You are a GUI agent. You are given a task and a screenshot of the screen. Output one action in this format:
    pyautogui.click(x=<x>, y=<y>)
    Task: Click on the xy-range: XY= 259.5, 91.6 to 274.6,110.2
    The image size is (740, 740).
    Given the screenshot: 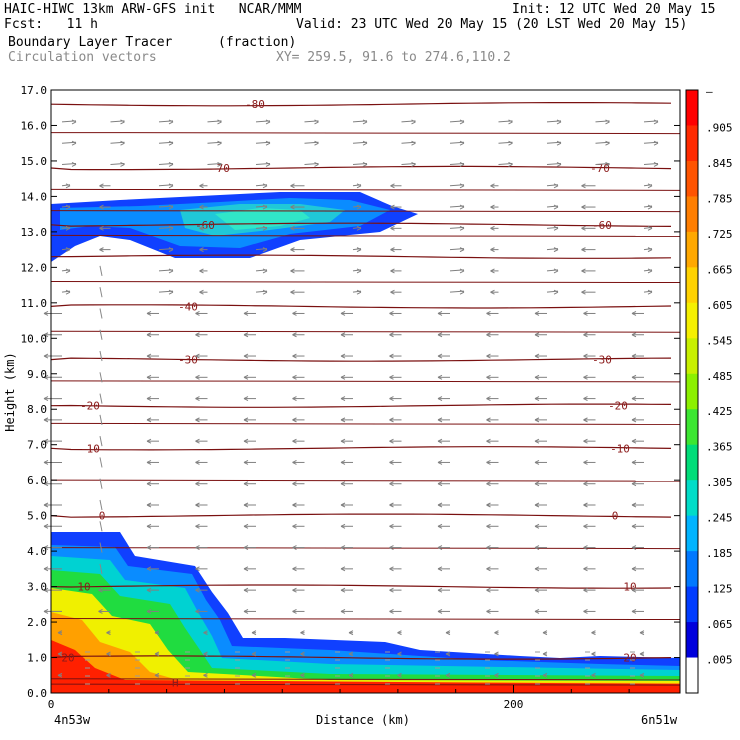 What is the action you would take?
    pyautogui.click(x=393, y=57)
    